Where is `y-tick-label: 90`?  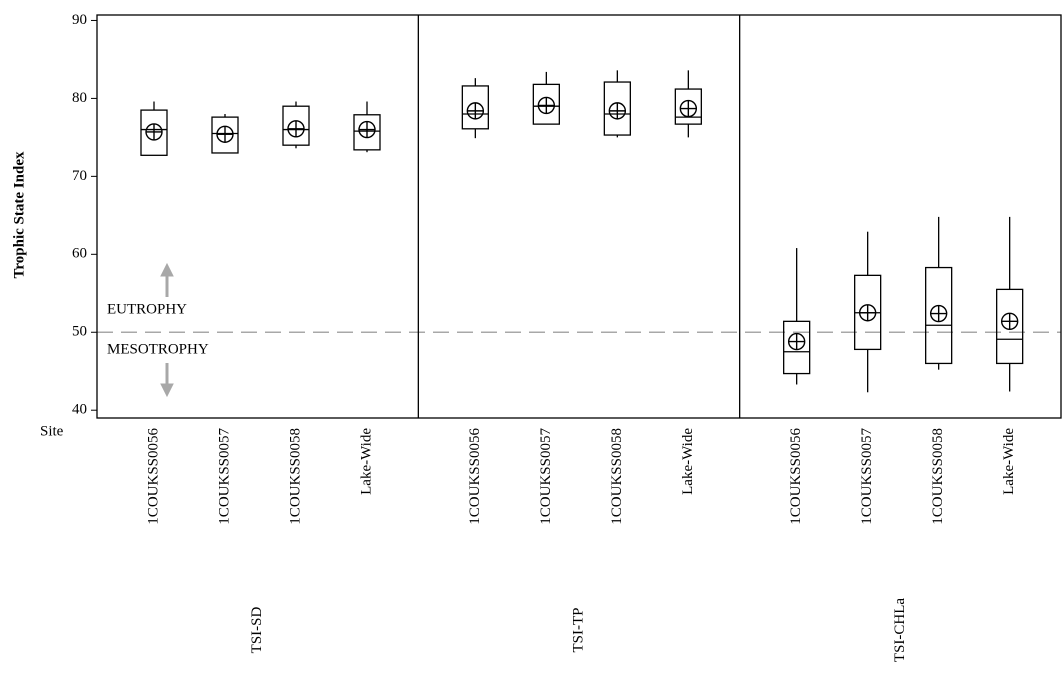 y-tick-label: 90 is located at coordinates (79, 20).